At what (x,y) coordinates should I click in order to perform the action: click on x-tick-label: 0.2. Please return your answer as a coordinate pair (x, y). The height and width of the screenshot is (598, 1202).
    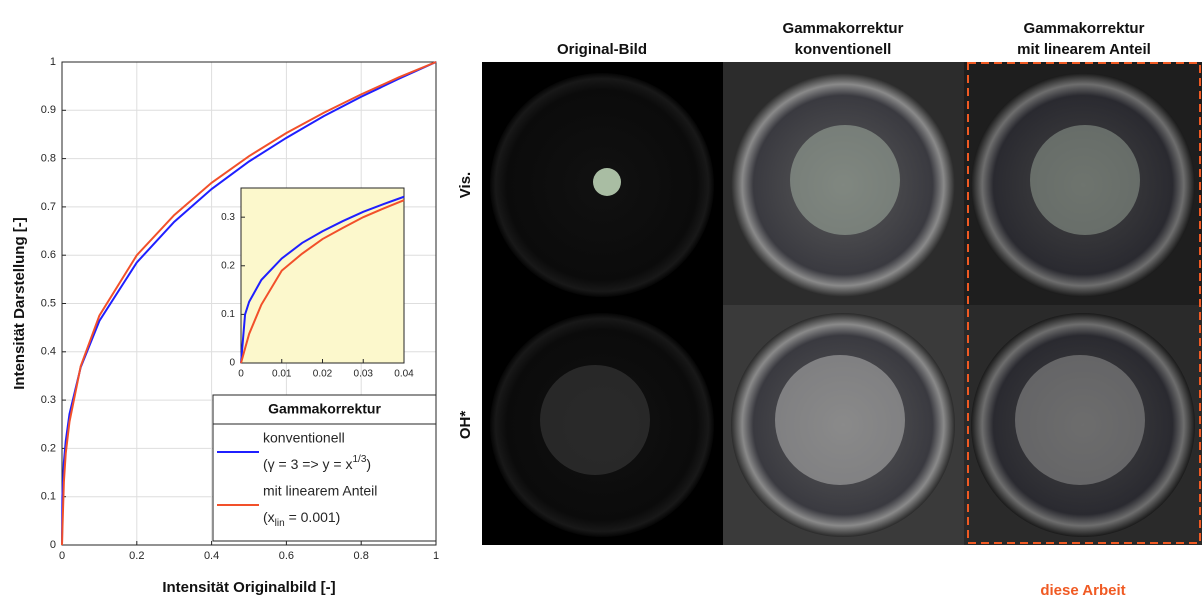
    Looking at the image, I should click on (136, 556).